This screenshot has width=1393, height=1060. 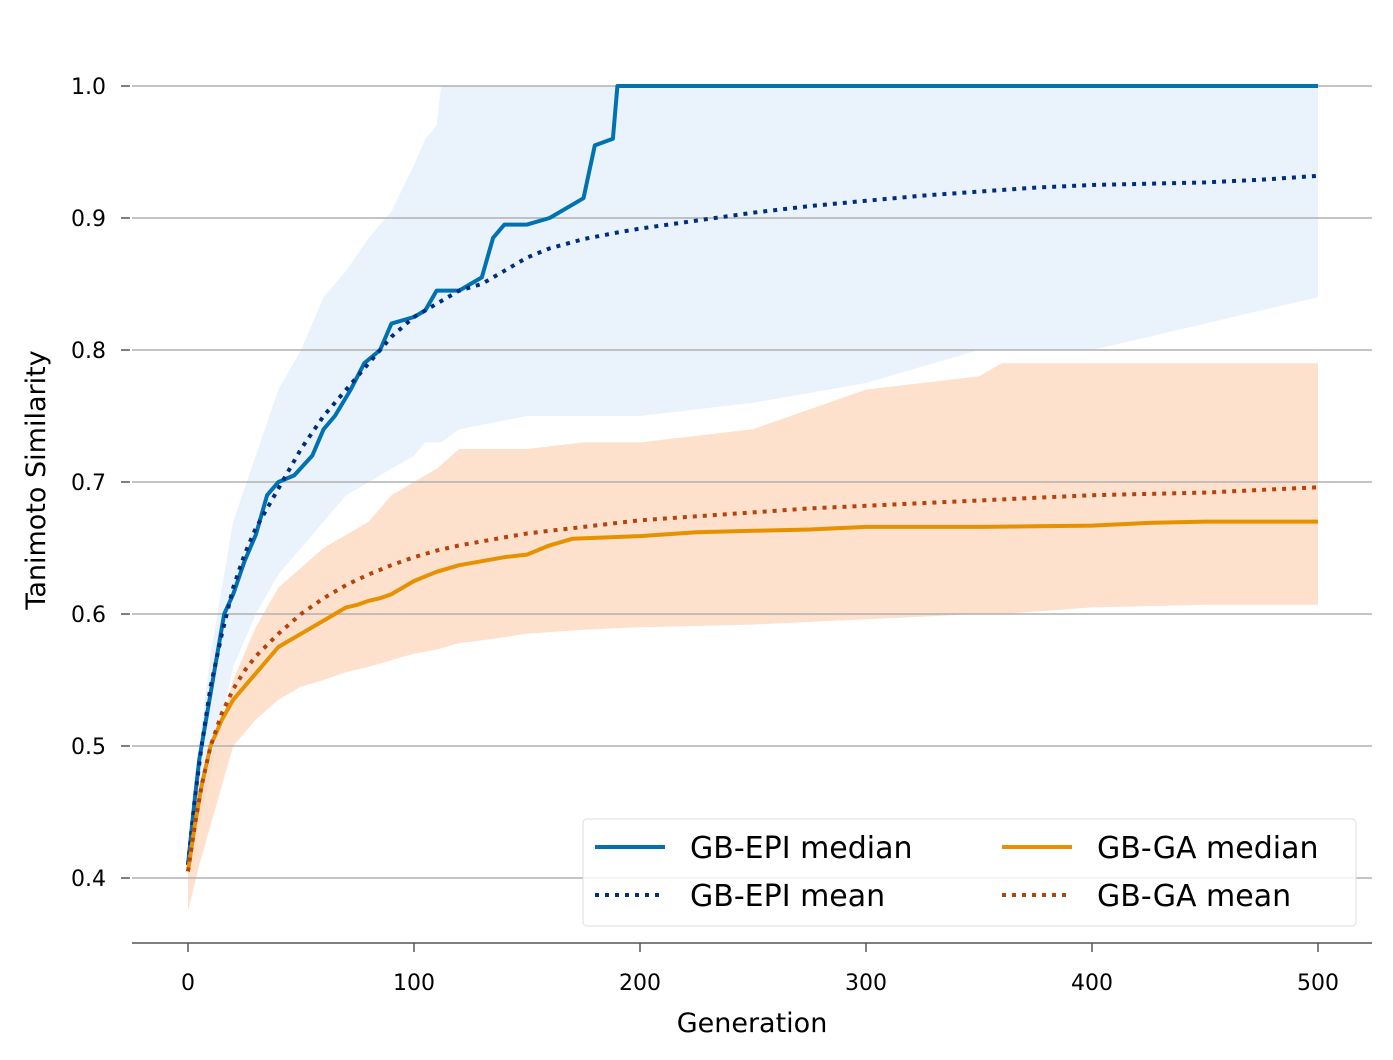 What do you see at coordinates (414, 983) in the screenshot?
I see `x-tick-label: 100` at bounding box center [414, 983].